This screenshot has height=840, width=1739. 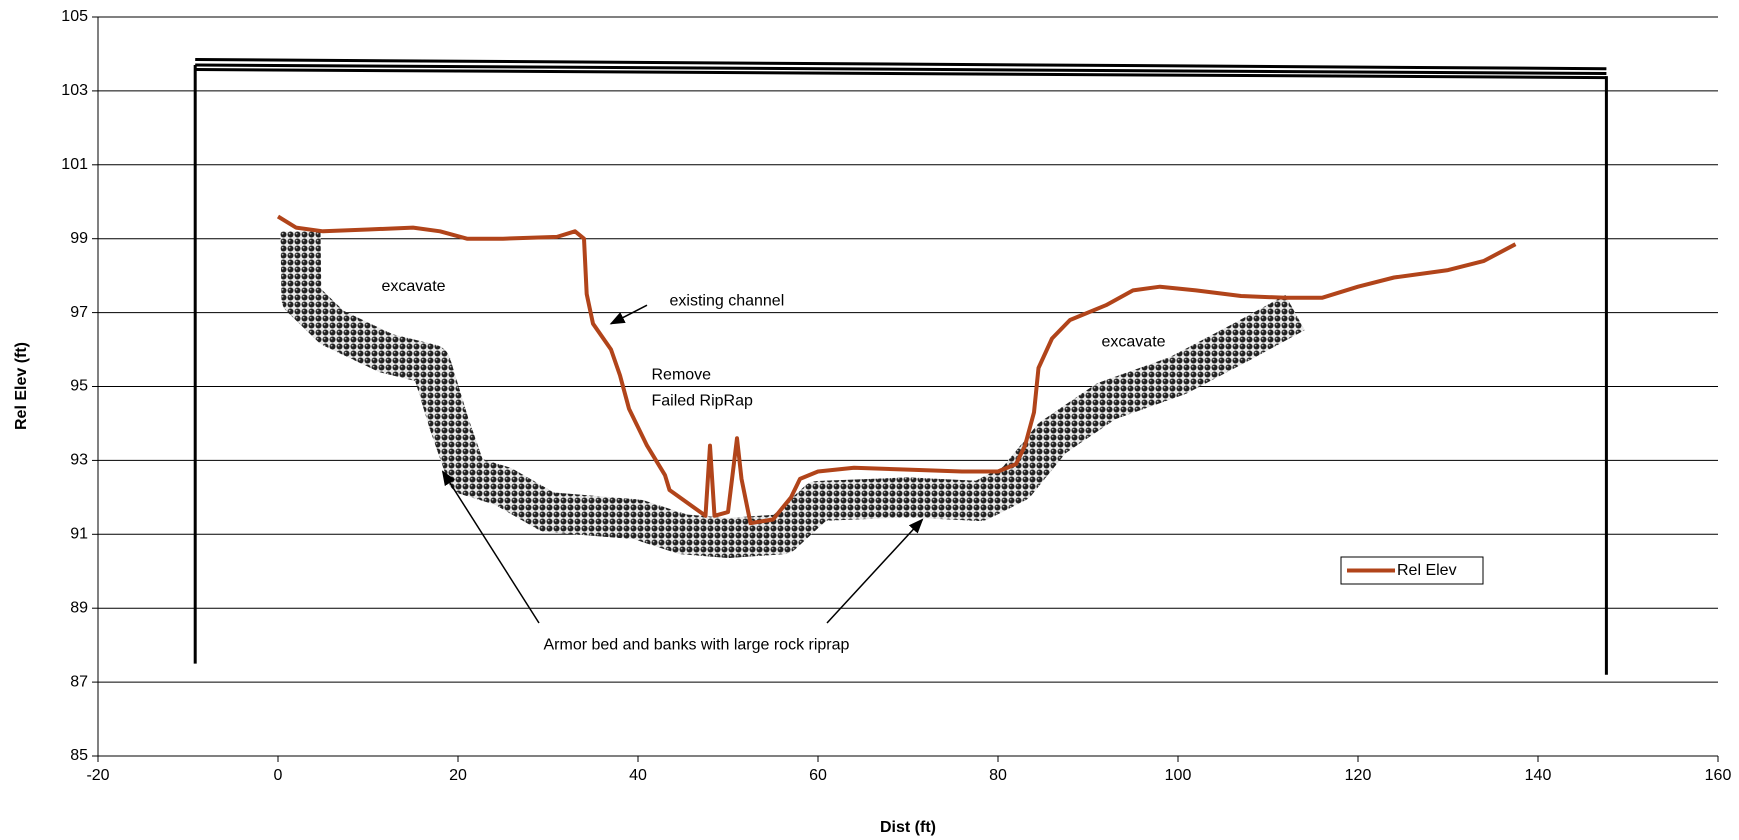 What do you see at coordinates (908, 827) in the screenshot?
I see `x-axis-title: Dist (ft)` at bounding box center [908, 827].